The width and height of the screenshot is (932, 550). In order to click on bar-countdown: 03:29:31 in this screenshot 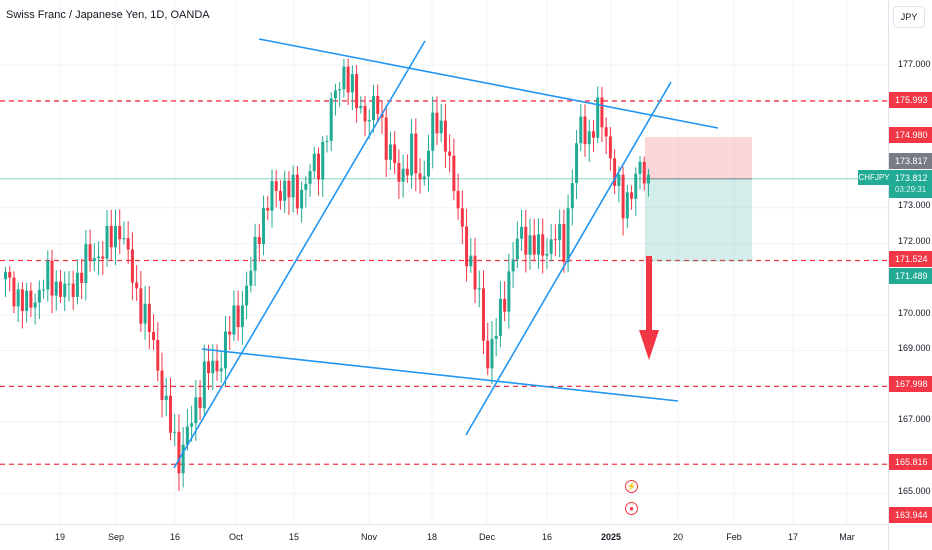, I will do `click(911, 189)`.